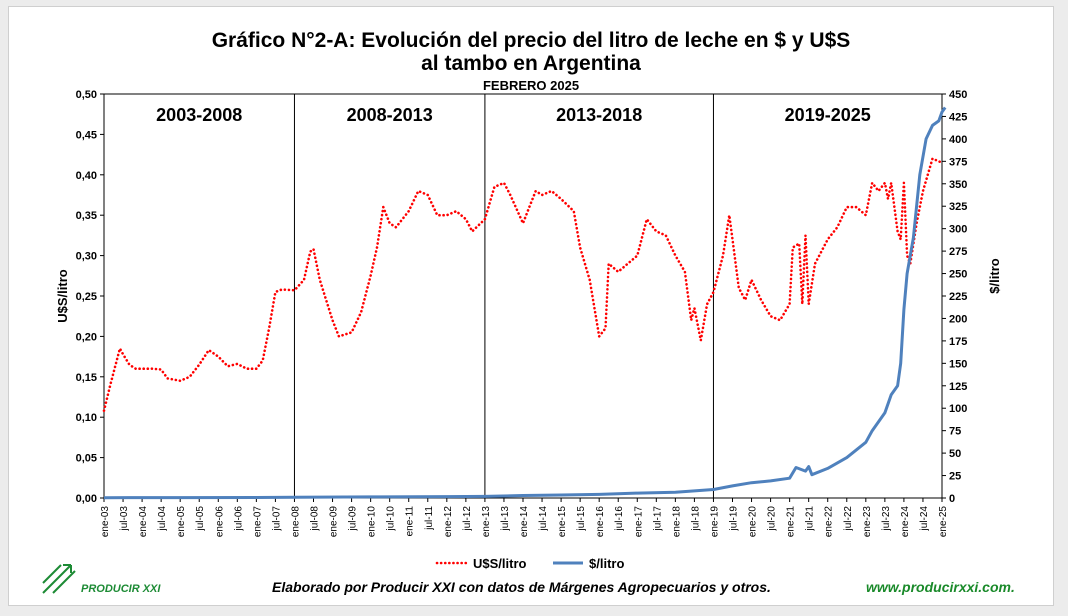 This screenshot has height=616, width=1068. What do you see at coordinates (619, 519) in the screenshot?
I see `x-tick-label: jul-16` at bounding box center [619, 519].